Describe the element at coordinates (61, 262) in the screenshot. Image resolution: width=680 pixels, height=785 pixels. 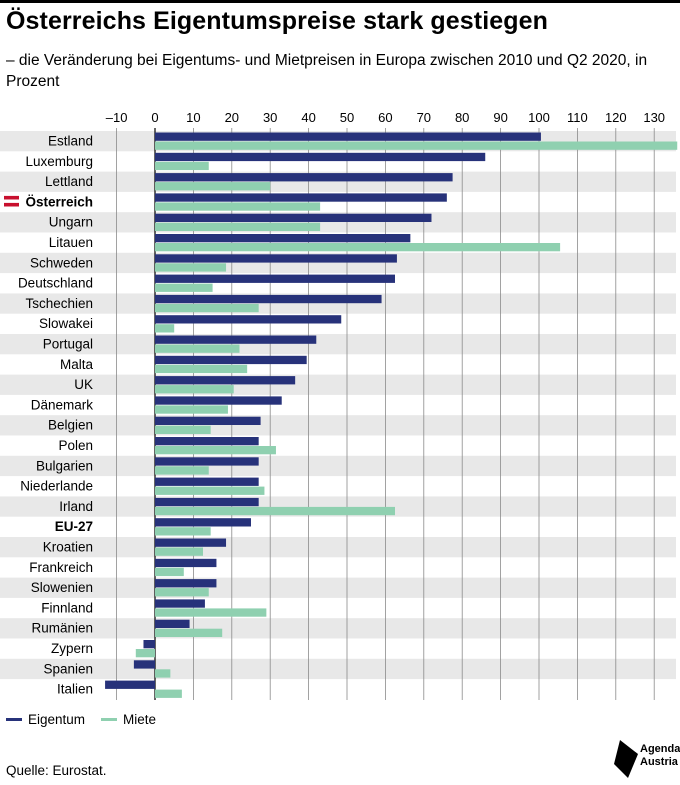
I see `category-label: Schweden` at that location.